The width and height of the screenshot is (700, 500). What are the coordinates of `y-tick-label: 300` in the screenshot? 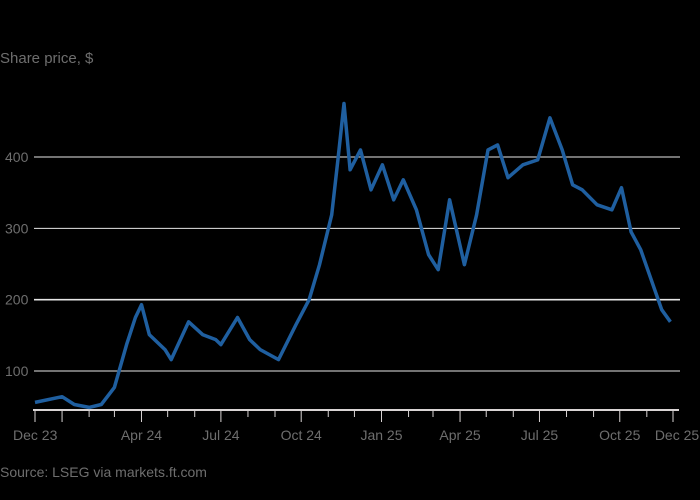 It's located at (17, 228).